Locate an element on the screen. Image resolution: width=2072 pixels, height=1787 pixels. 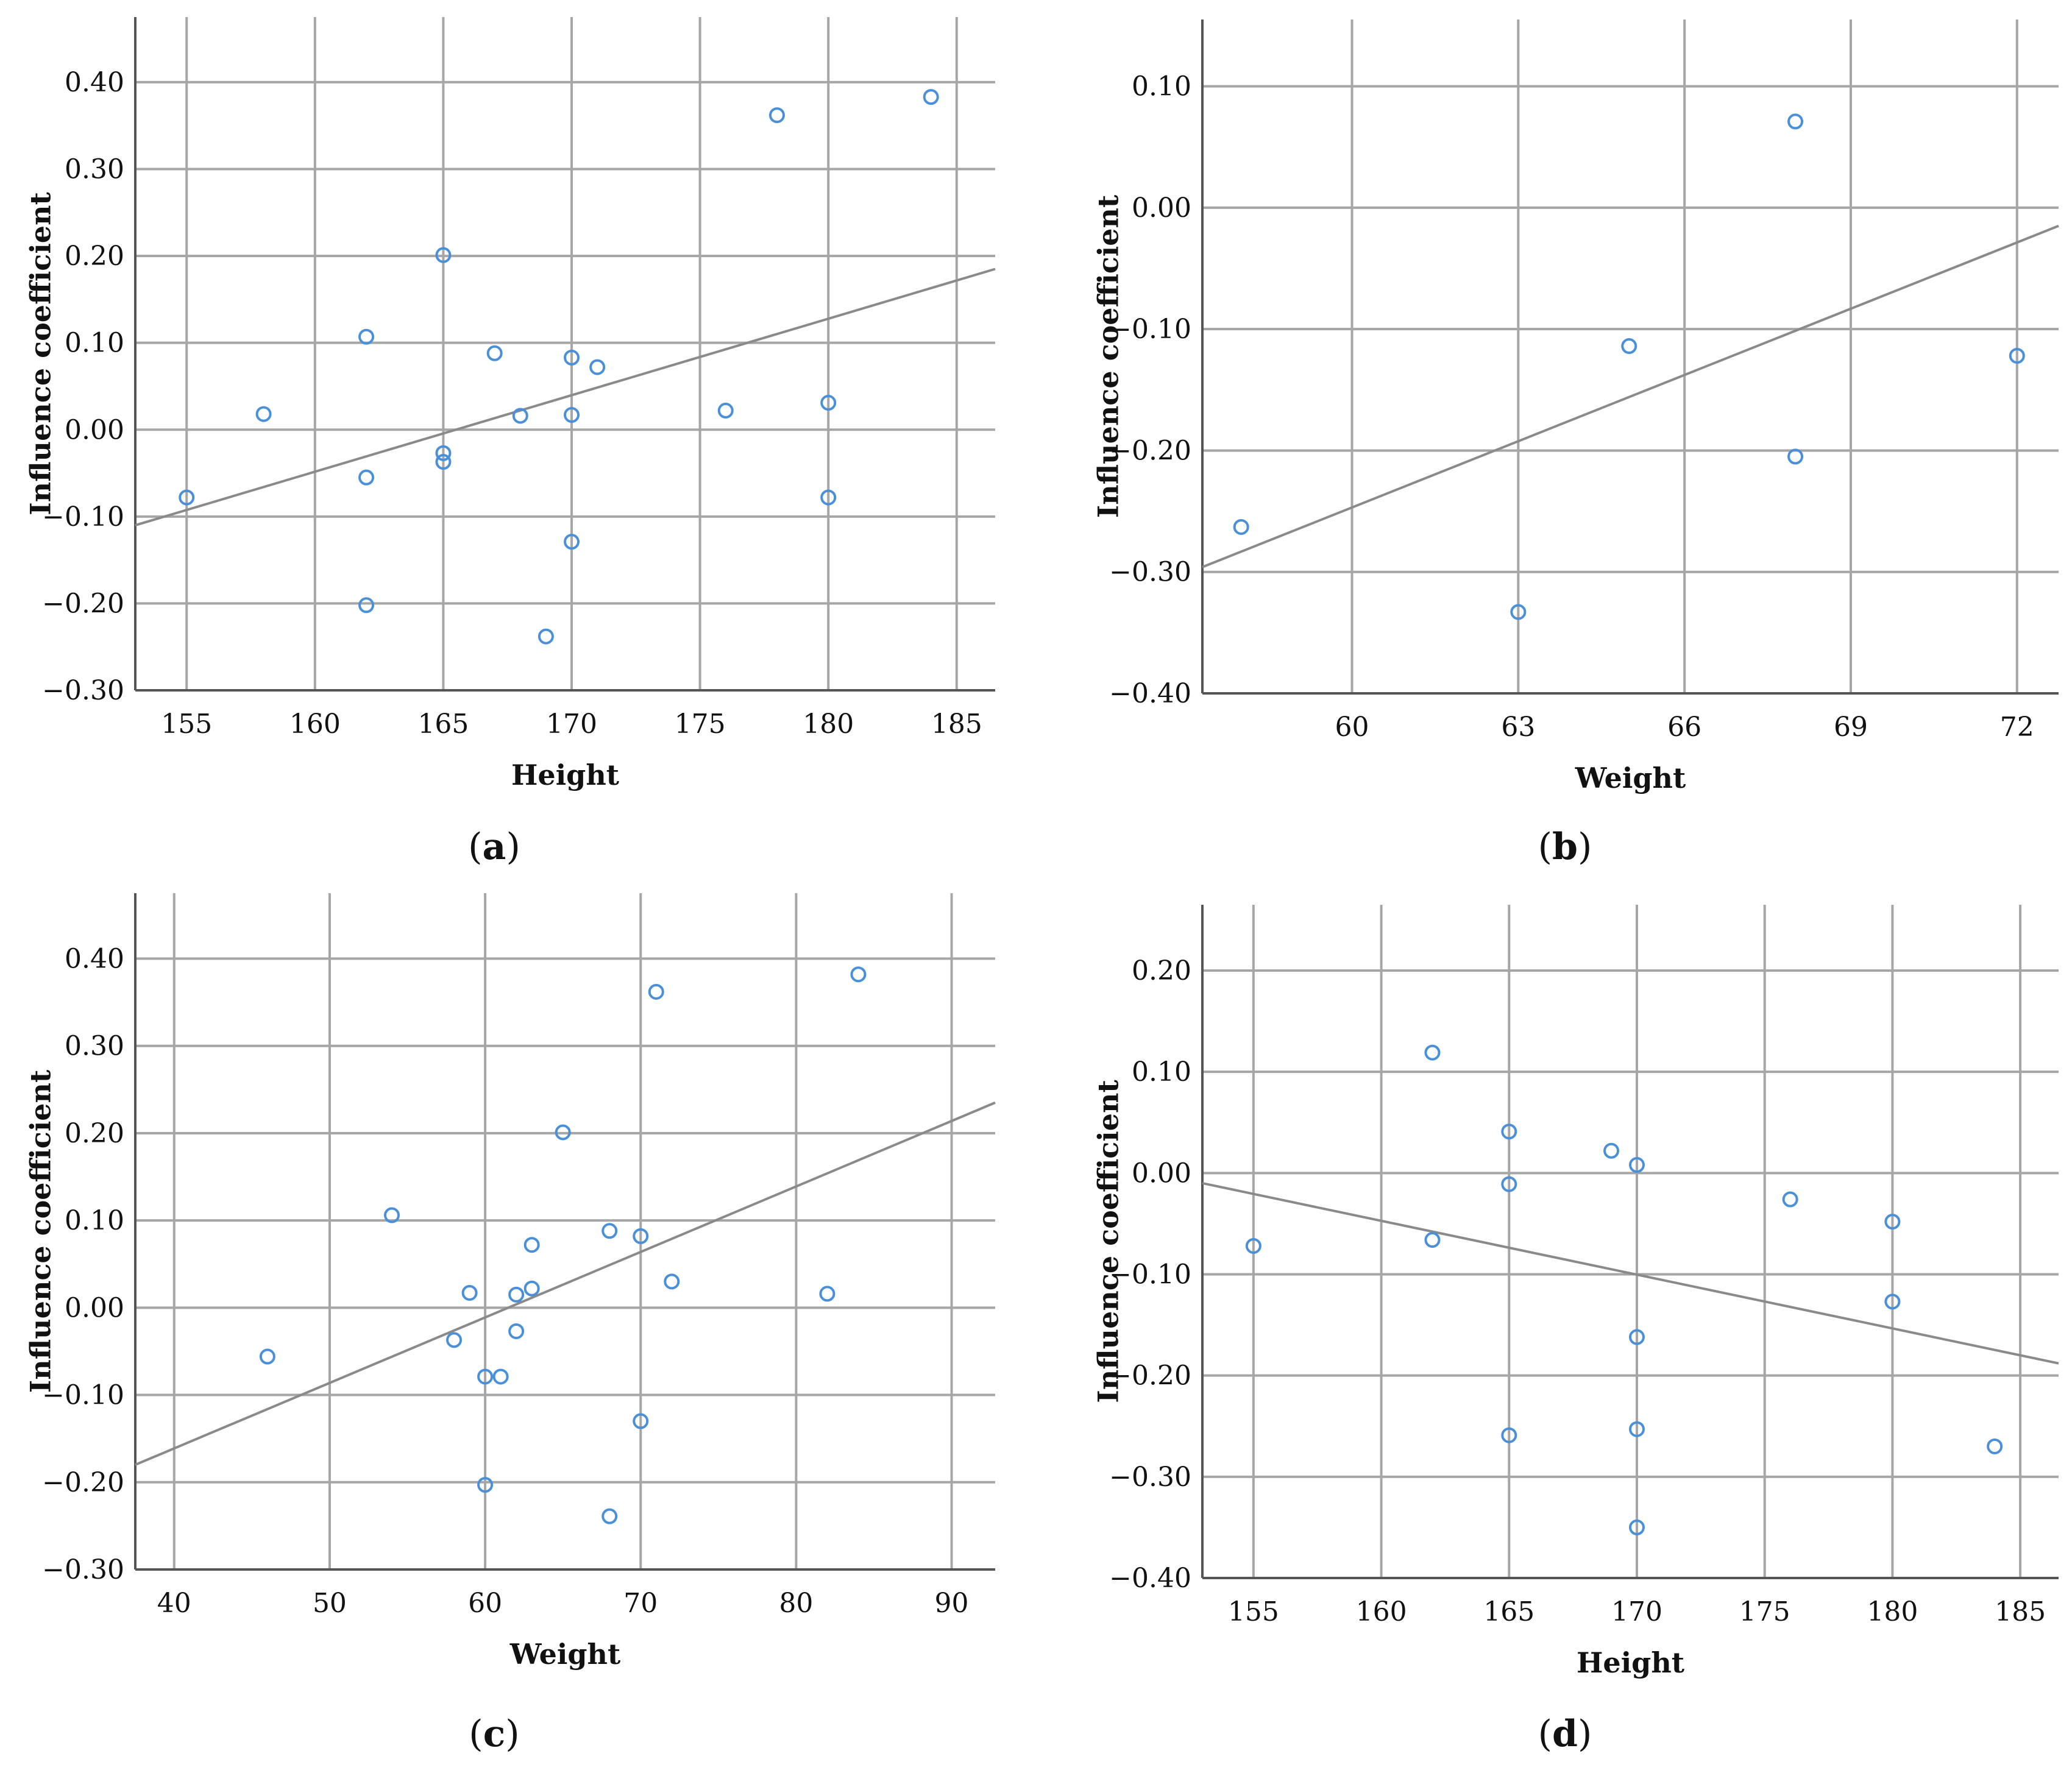
x-tick-label: 60 is located at coordinates (485, 1603).